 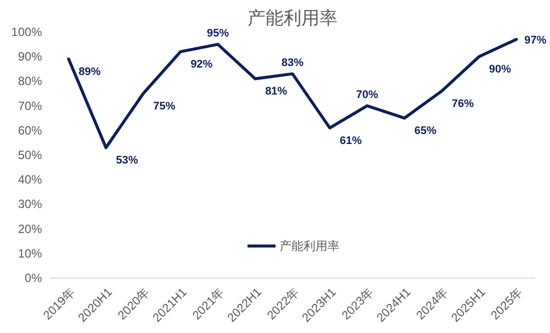 What do you see at coordinates (26, 32) in the screenshot?
I see `y-tick-label: 100%` at bounding box center [26, 32].